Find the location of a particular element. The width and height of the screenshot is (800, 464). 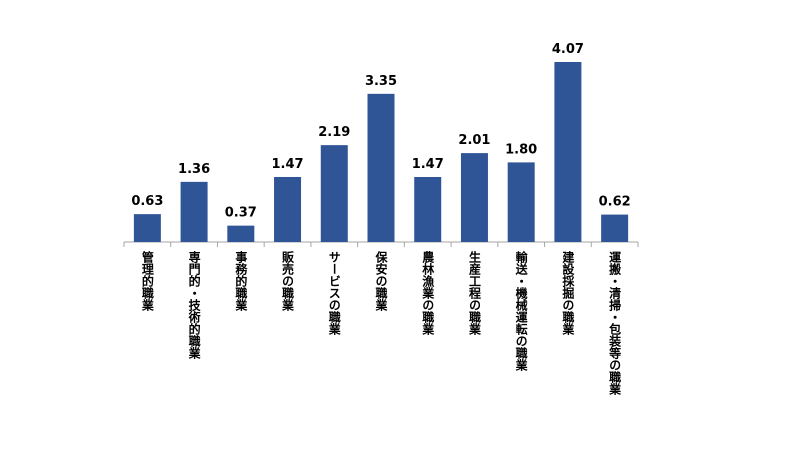

x-tick-label: 保安の職業 is located at coordinates (381, 281).